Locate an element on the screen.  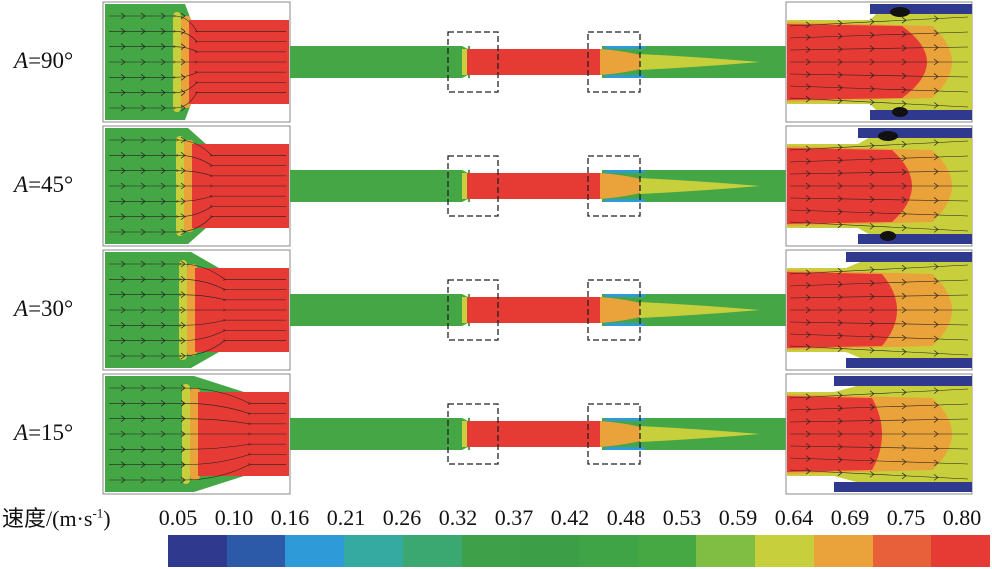
angle-value: =90° is located at coordinates (51, 60).